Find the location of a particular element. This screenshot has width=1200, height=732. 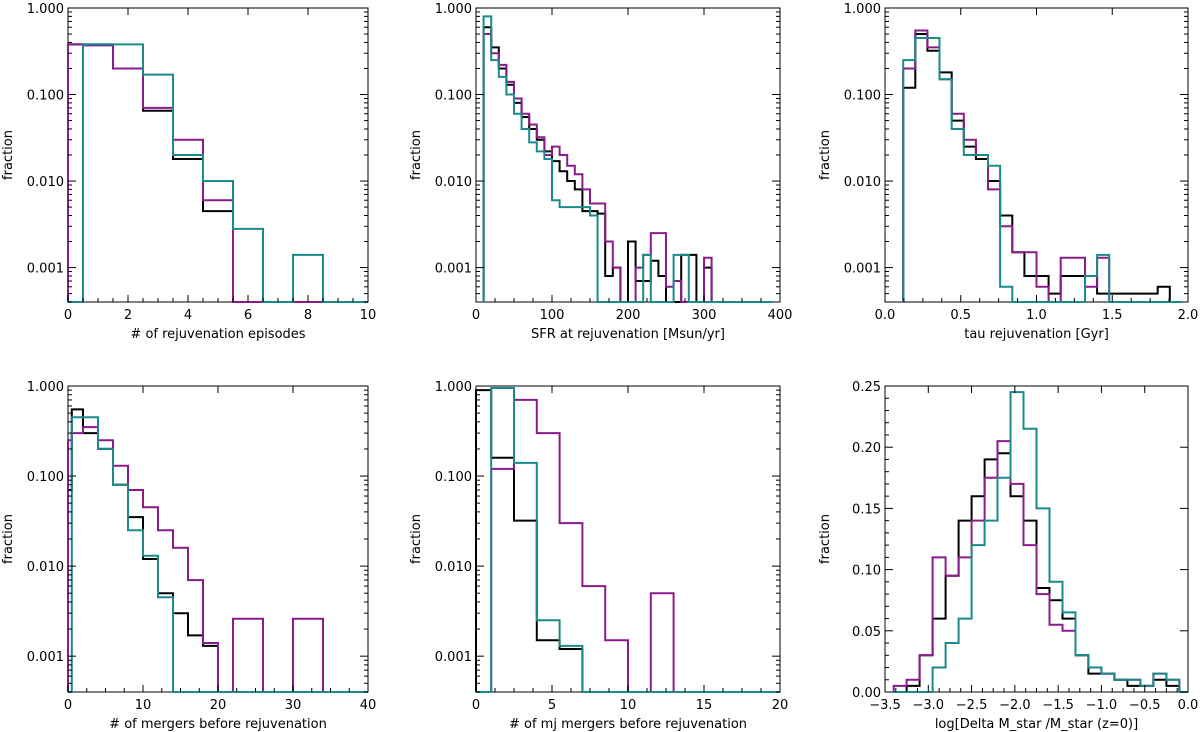

x-tick-label: 30 is located at coordinates (293, 705).